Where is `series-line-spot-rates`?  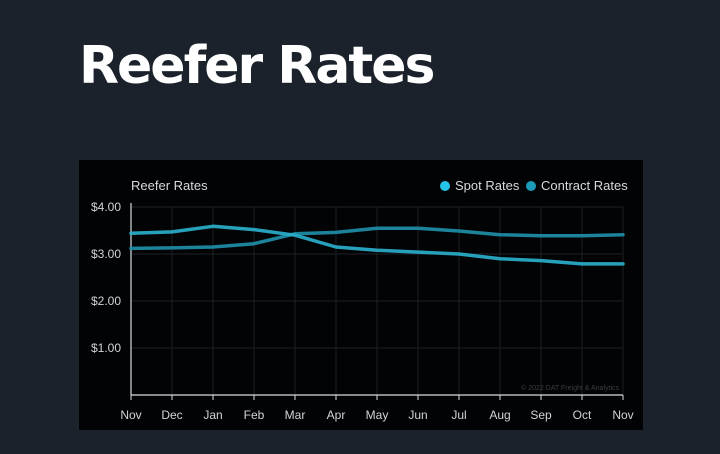
series-line-spot-rates is located at coordinates (377, 245).